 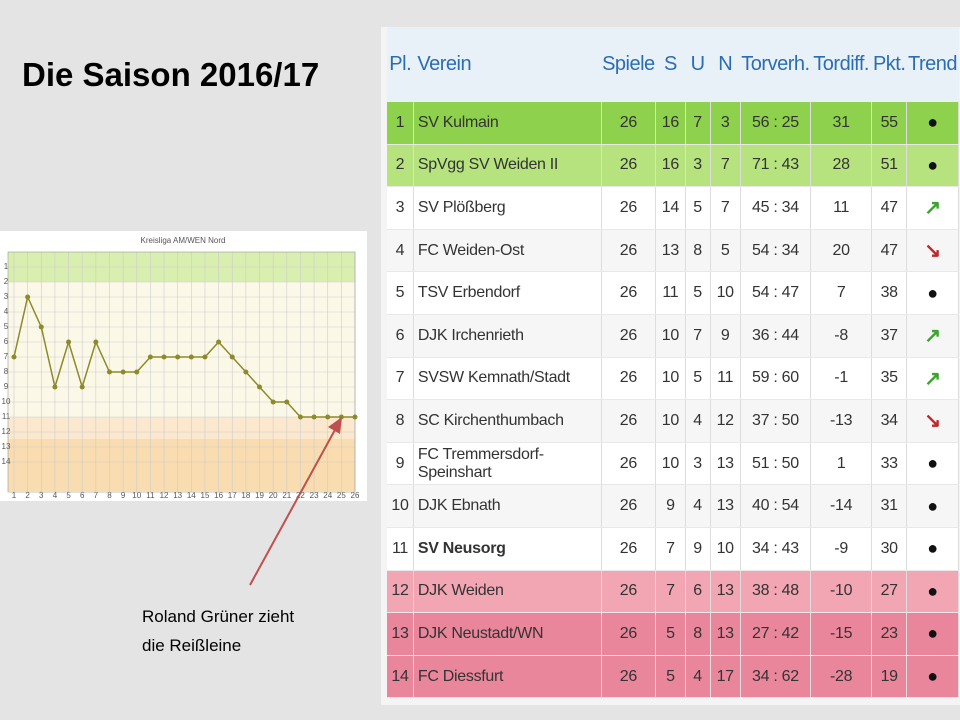 I want to click on table-cell: 51, so click(x=889, y=166).